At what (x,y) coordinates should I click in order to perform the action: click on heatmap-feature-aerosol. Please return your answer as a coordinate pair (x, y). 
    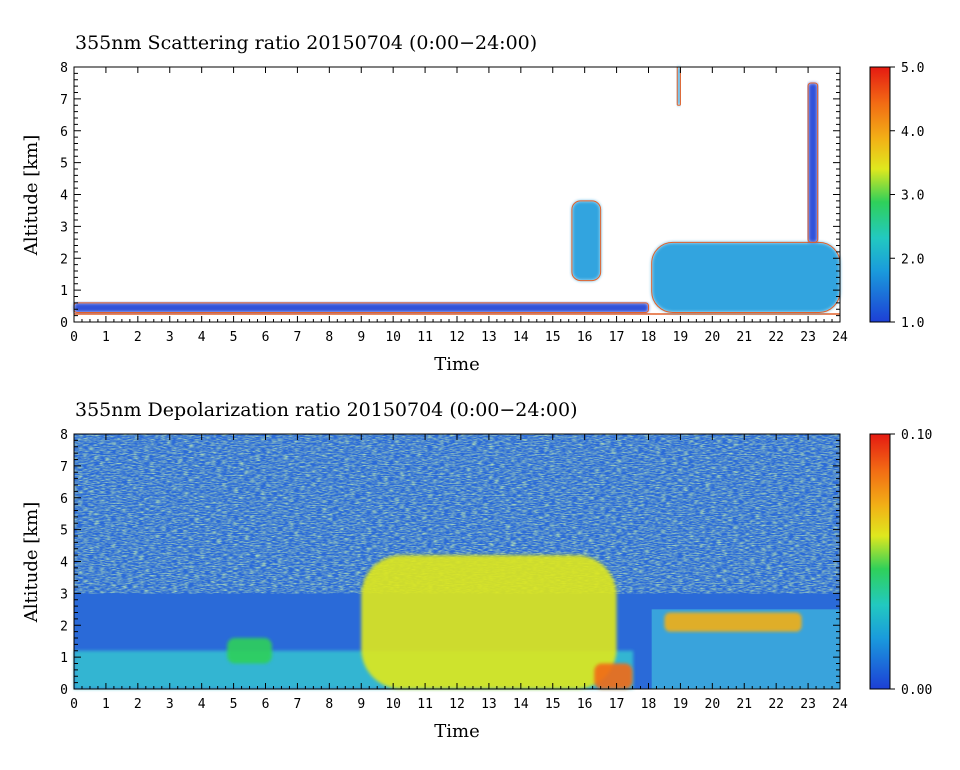
    Looking at the image, I should click on (249, 651).